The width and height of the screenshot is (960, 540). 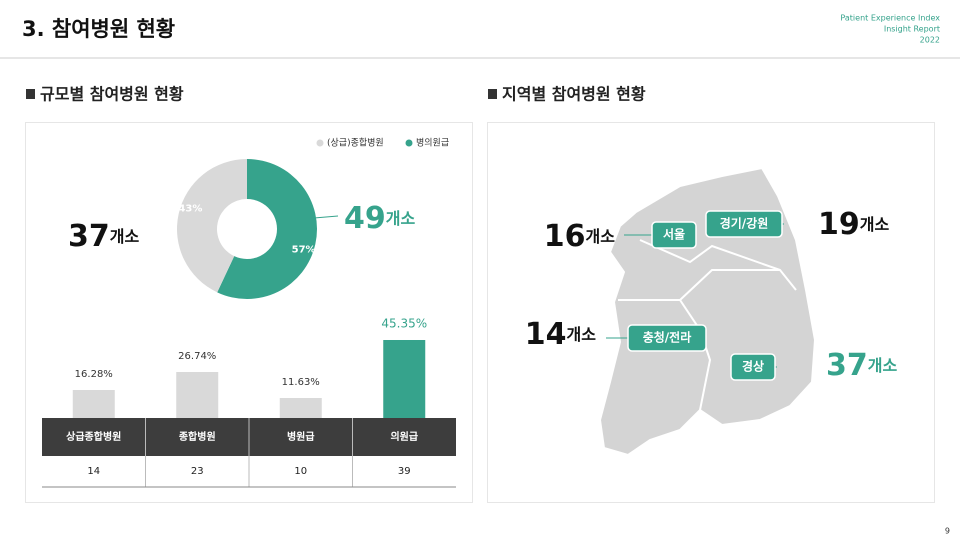 I want to click on legend-label: 병의원급, so click(x=432, y=143).